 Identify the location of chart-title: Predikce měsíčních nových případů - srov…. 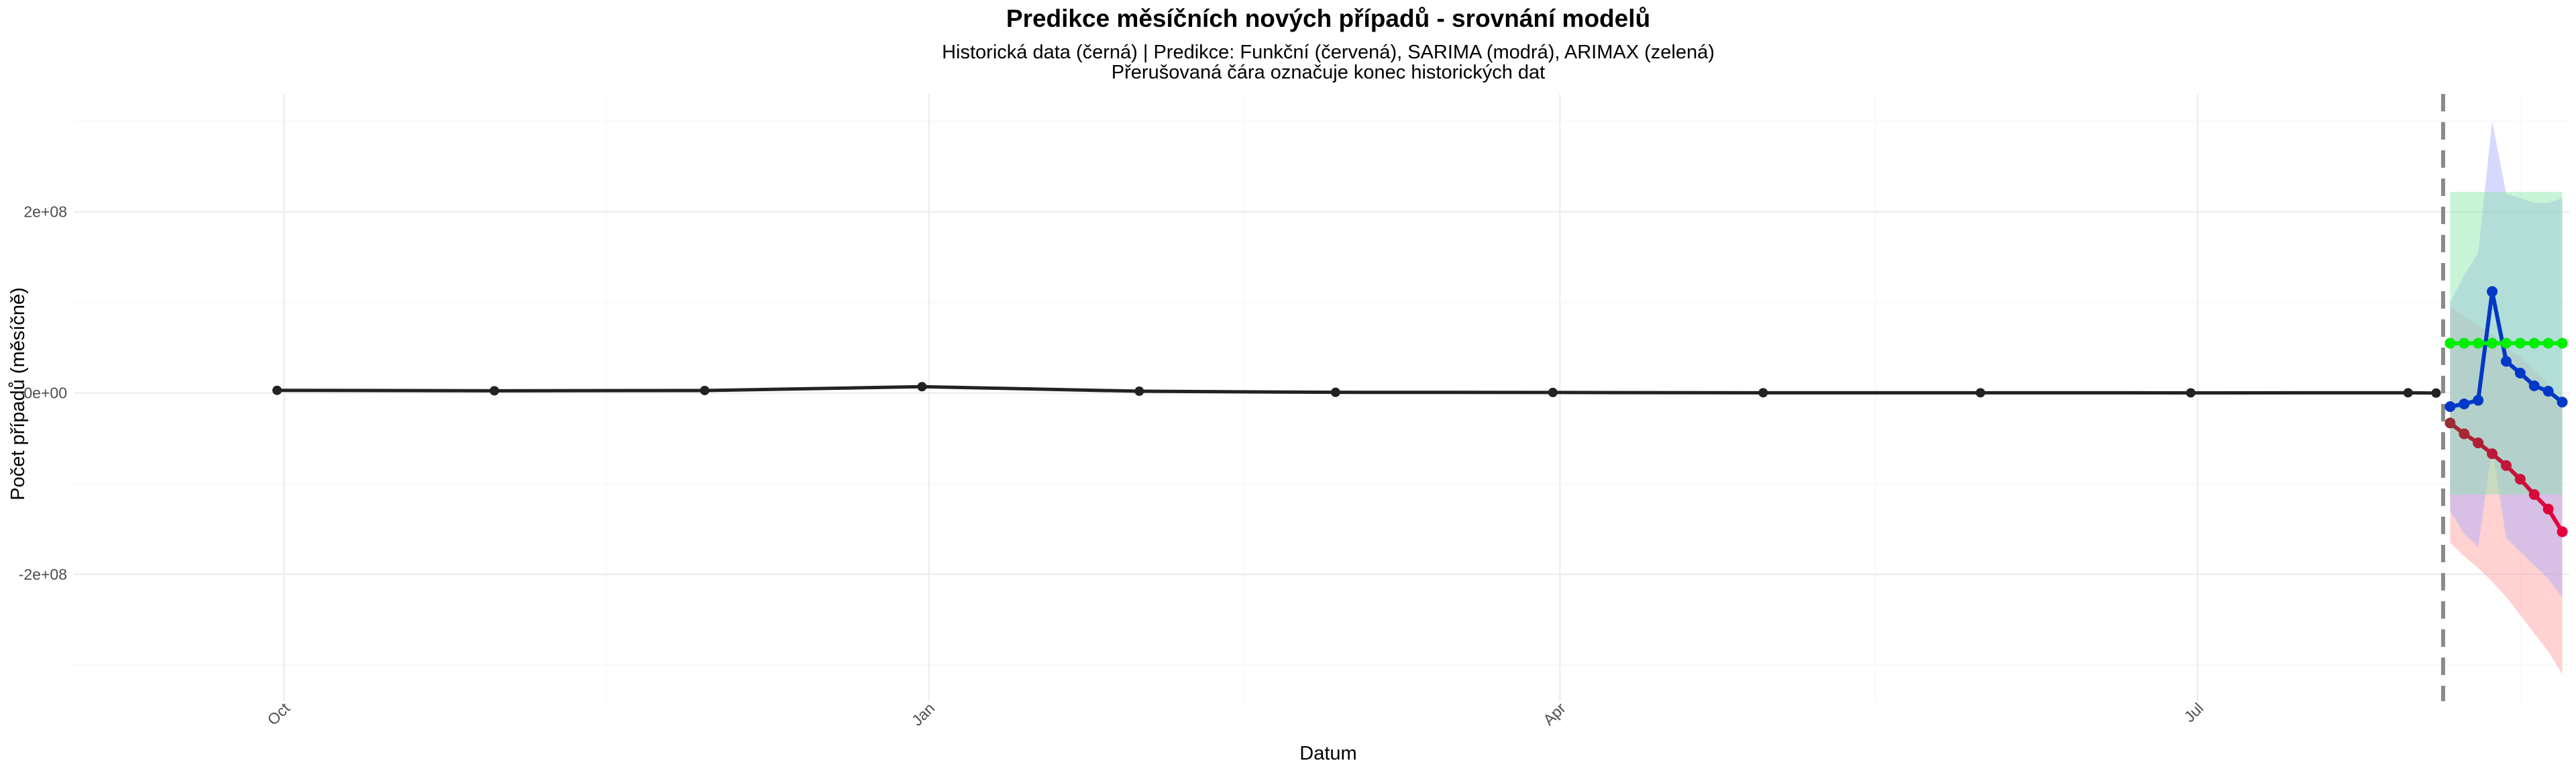
(1328, 18).